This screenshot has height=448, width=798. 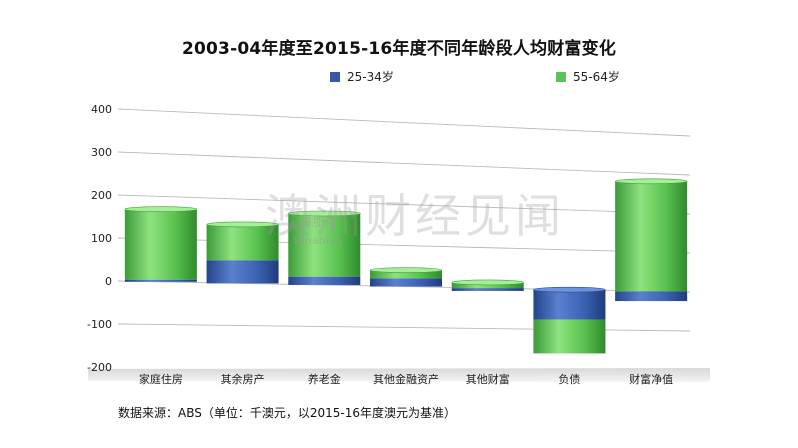 I want to click on watermark: 澳洲财经见闻 油那边 Hinabian, so click(x=415, y=218).